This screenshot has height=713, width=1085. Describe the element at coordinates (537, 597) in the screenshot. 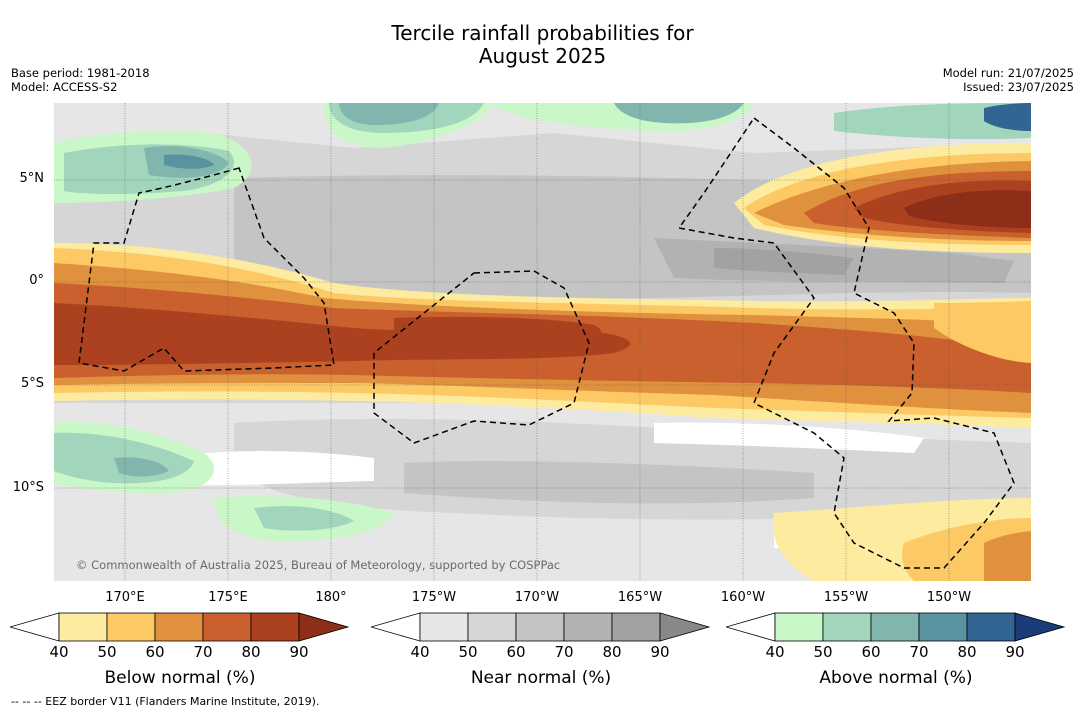

I see `lon-label-170w: 170°W` at that location.